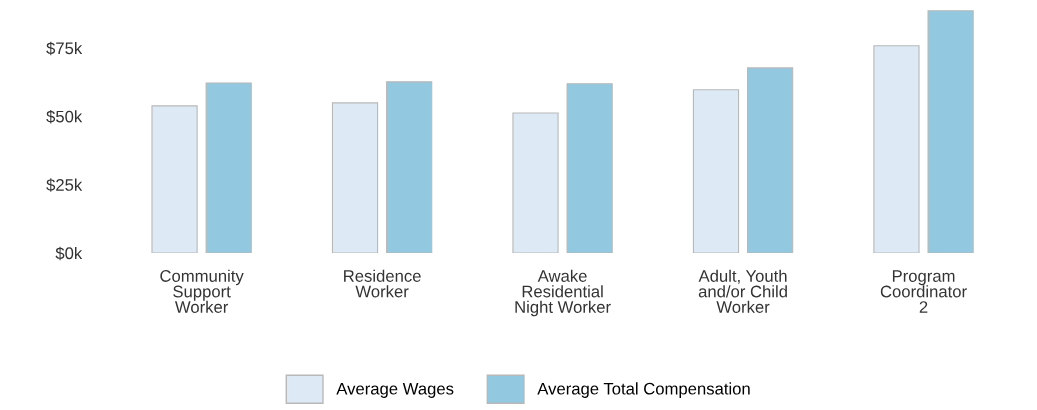  I want to click on x-tick-label: Community Support Worker, so click(202, 291).